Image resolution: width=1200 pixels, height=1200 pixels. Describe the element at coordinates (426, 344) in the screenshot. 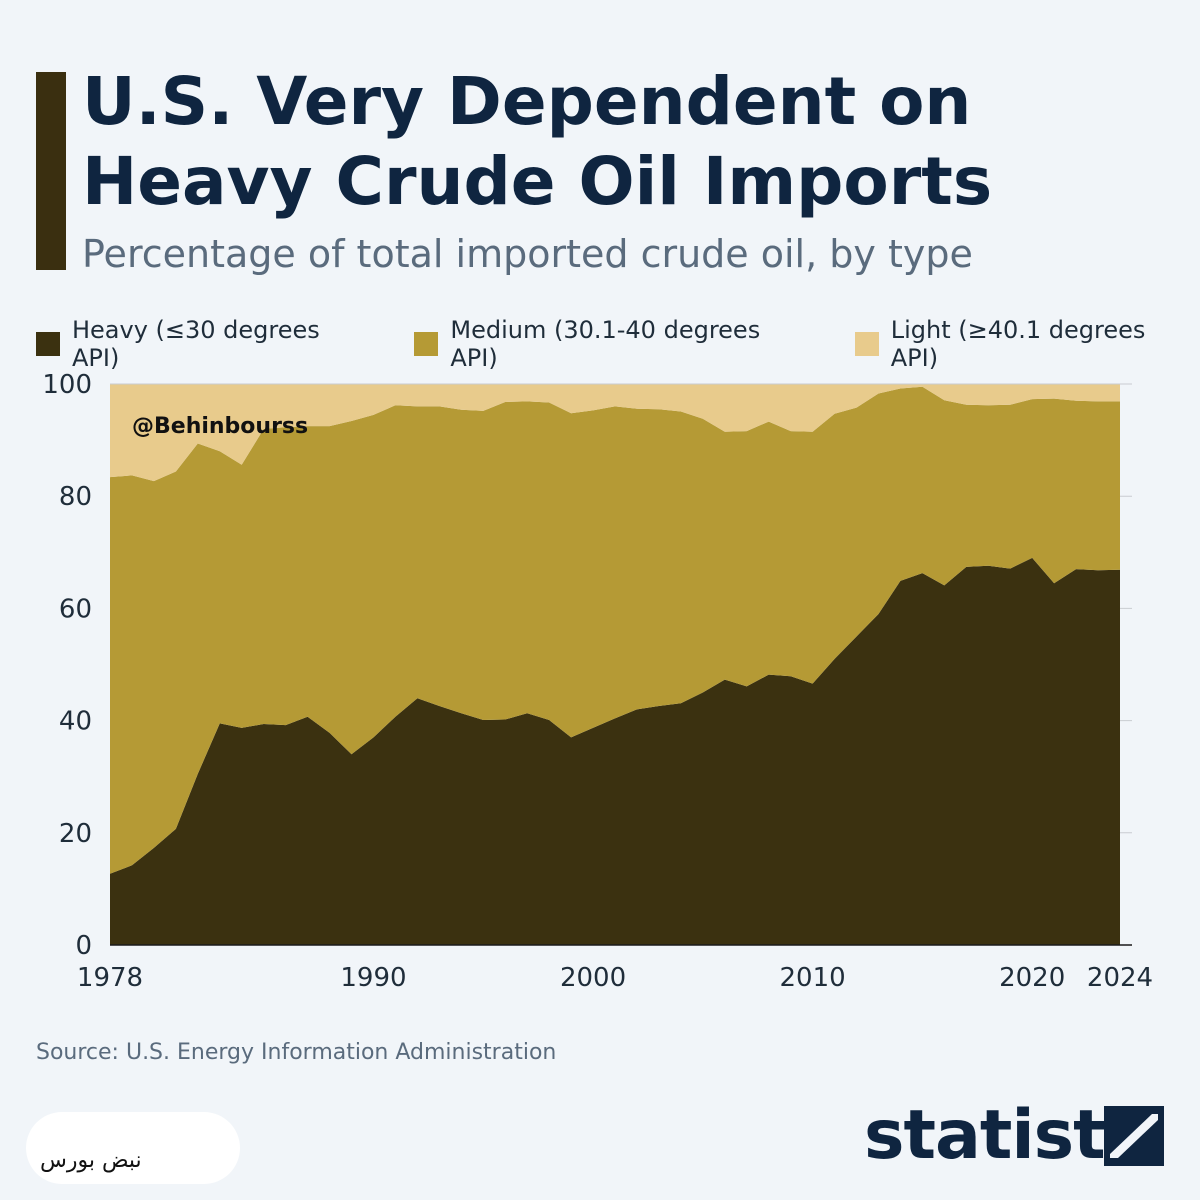

I see `legend-swatch-medium` at that location.